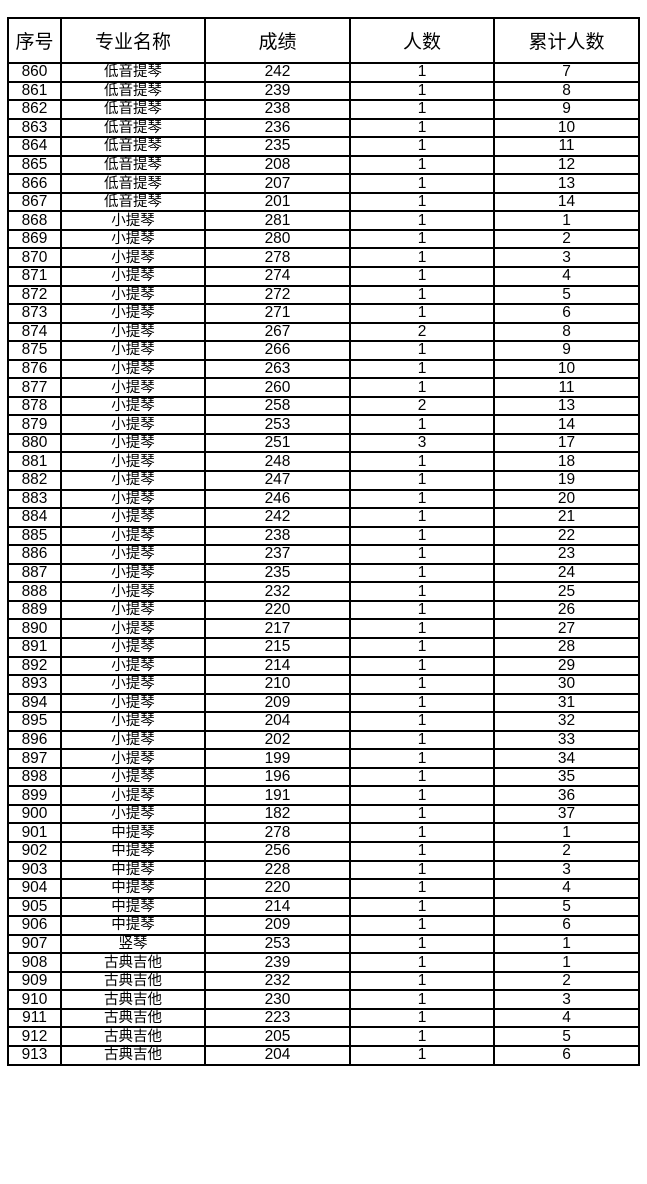  What do you see at coordinates (323, 591) in the screenshot?
I see `table-row: 888 小提琴 232 1 25` at bounding box center [323, 591].